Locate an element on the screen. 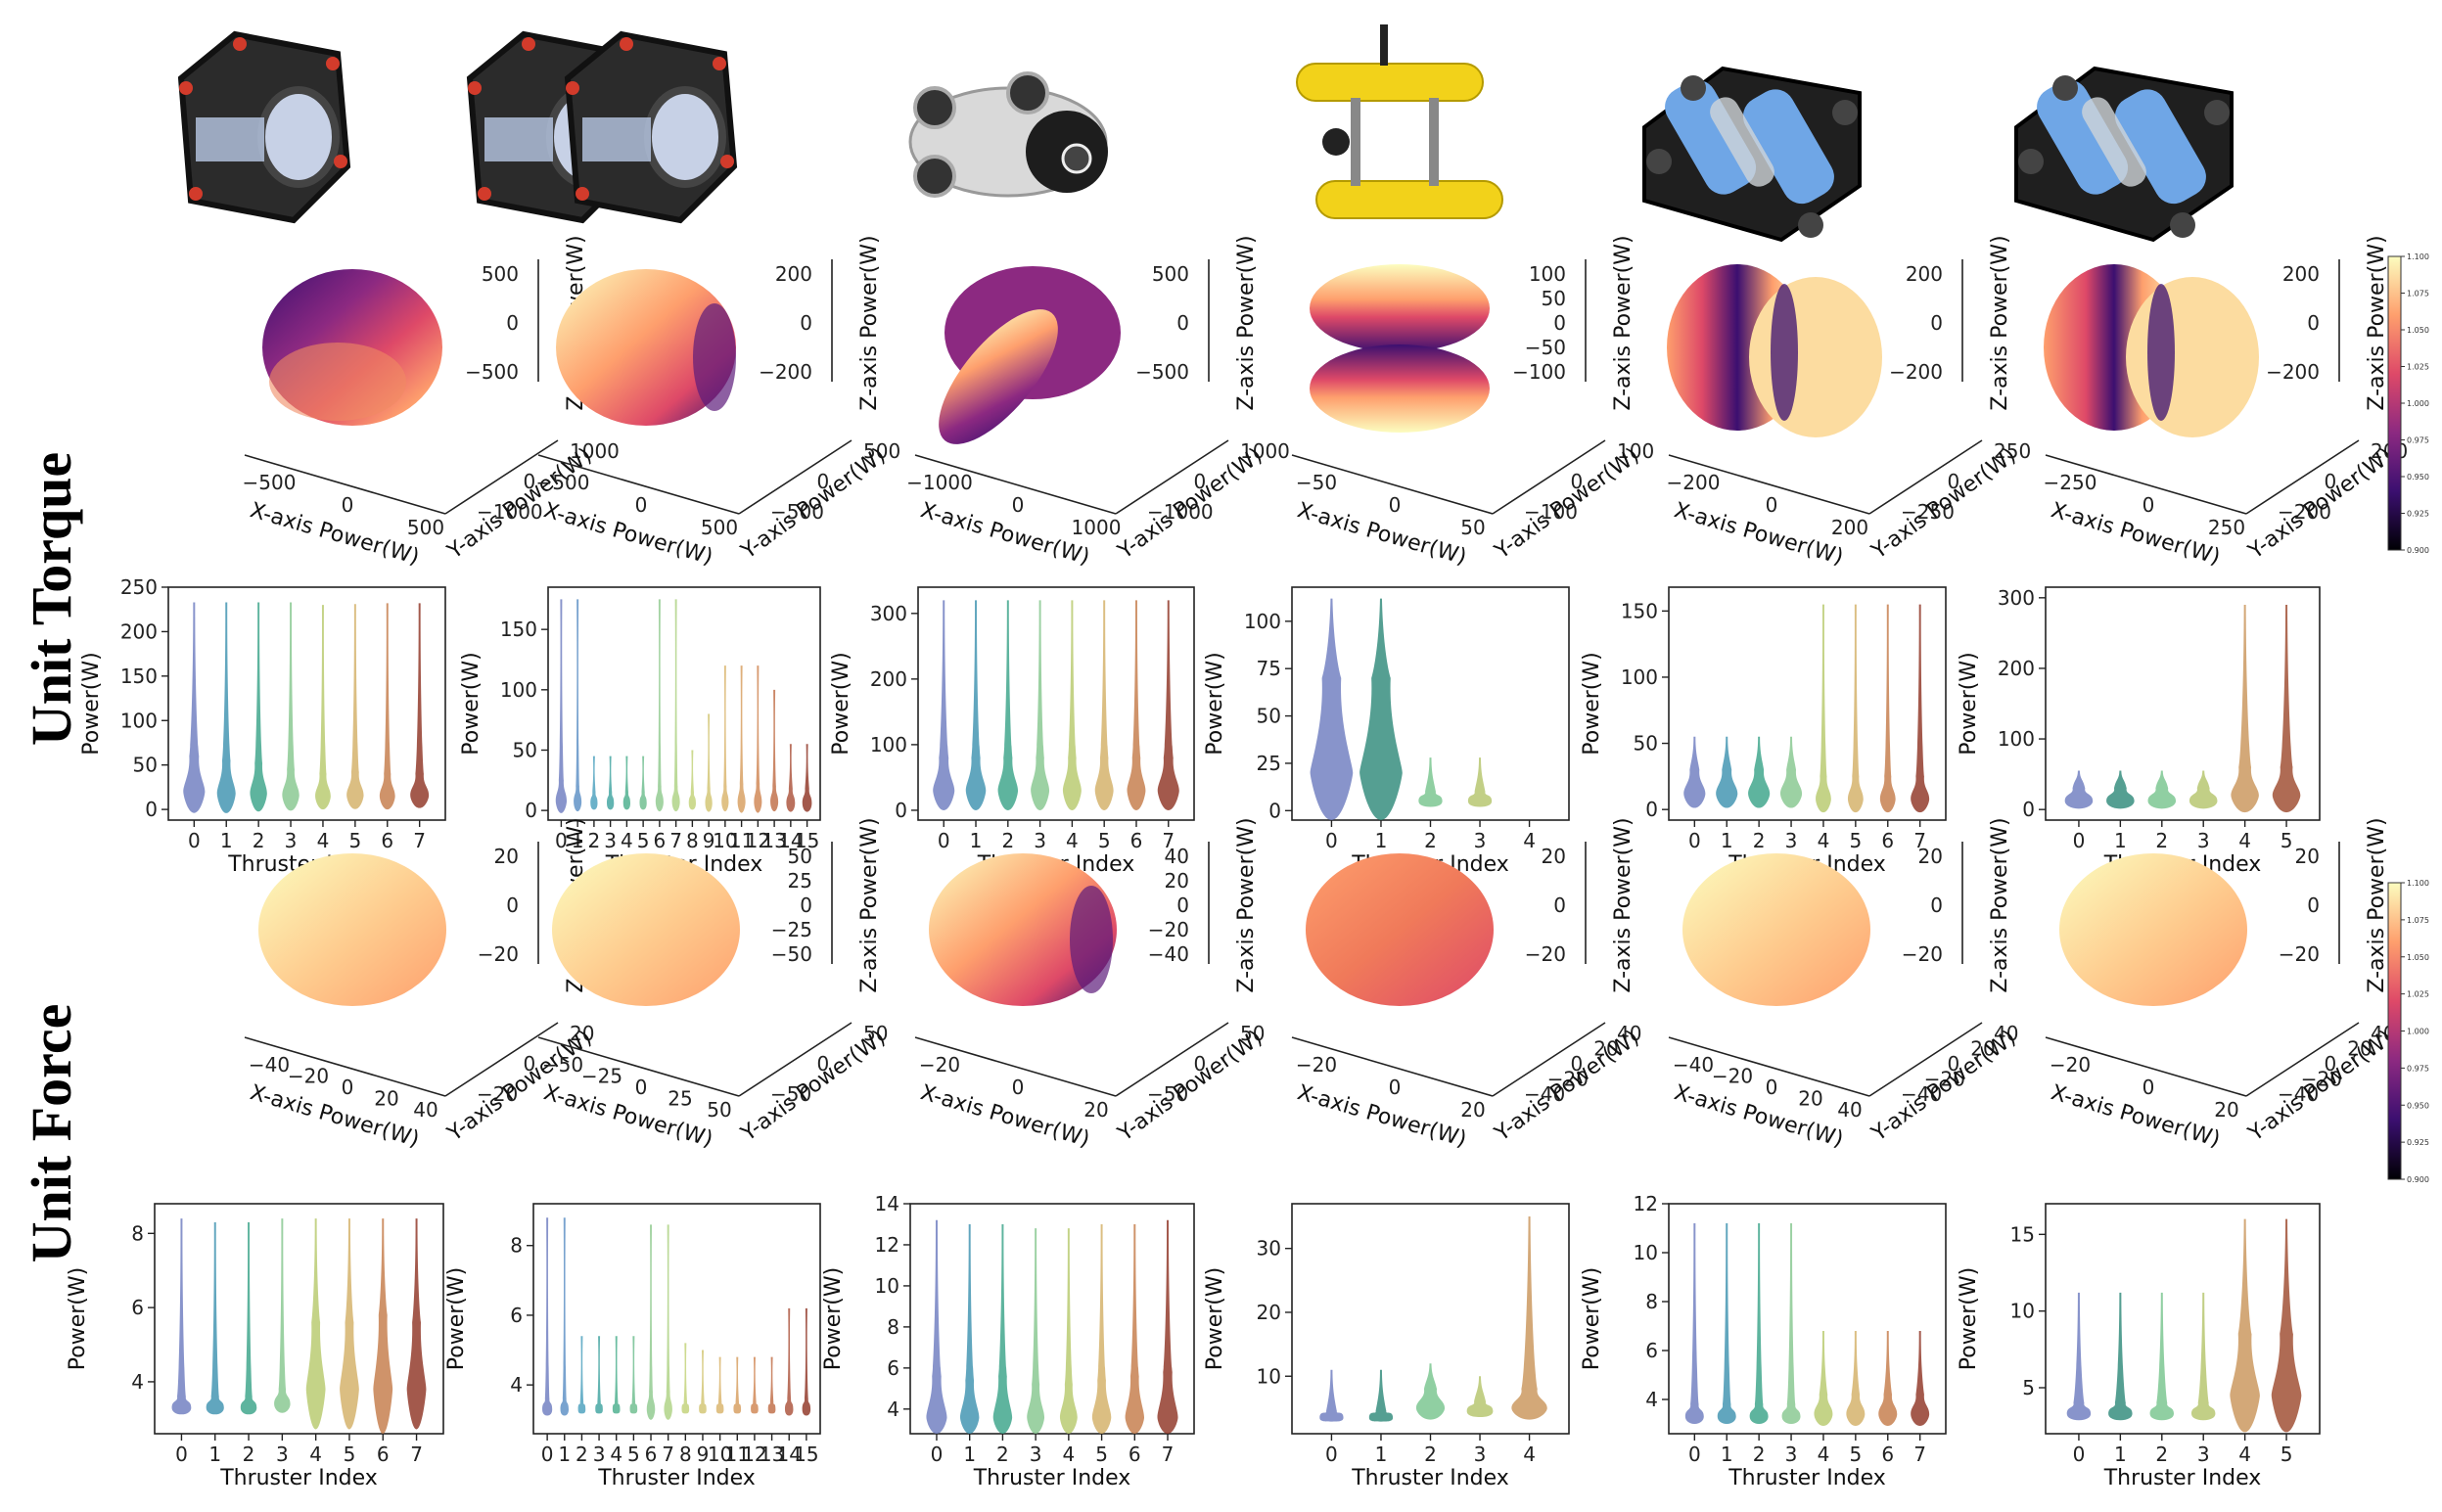 Image resolution: width=2442 pixels, height=1512 pixels. y-tick-label: −200 is located at coordinates (2305, 512).